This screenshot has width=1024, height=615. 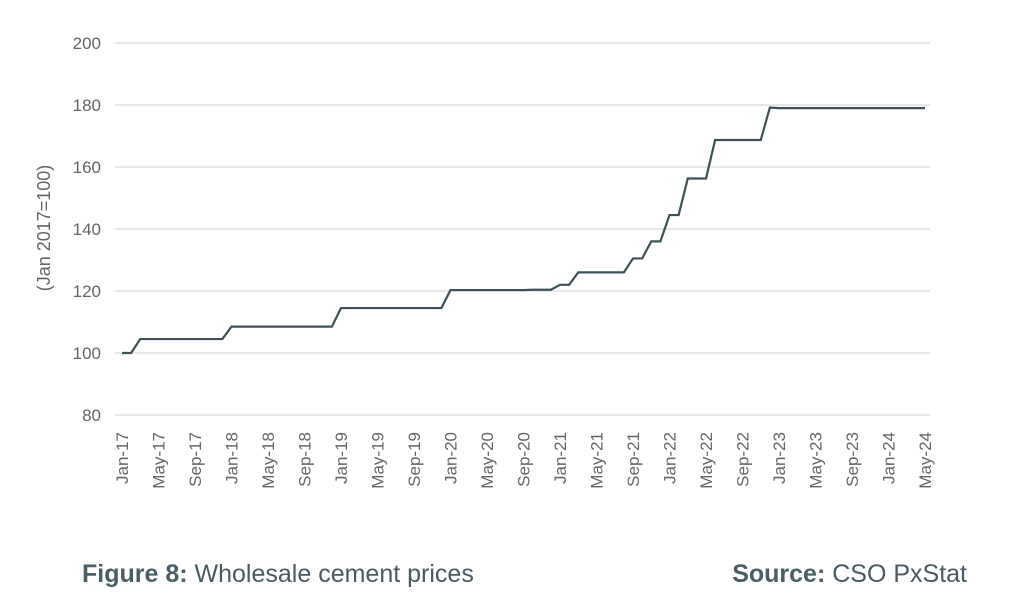 I want to click on figure-title: Wholesale cement prices, so click(x=334, y=574).